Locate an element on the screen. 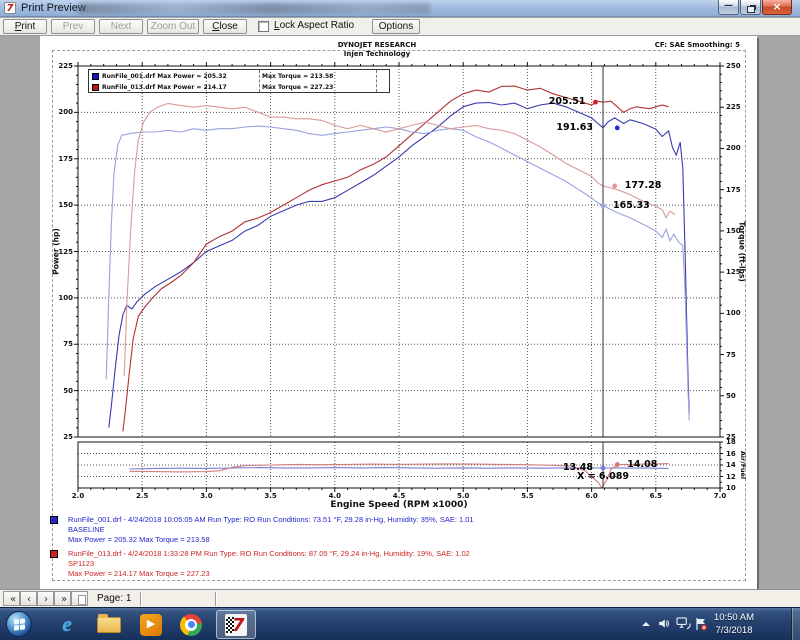  marker-value-label: 191.63 is located at coordinates (575, 127).